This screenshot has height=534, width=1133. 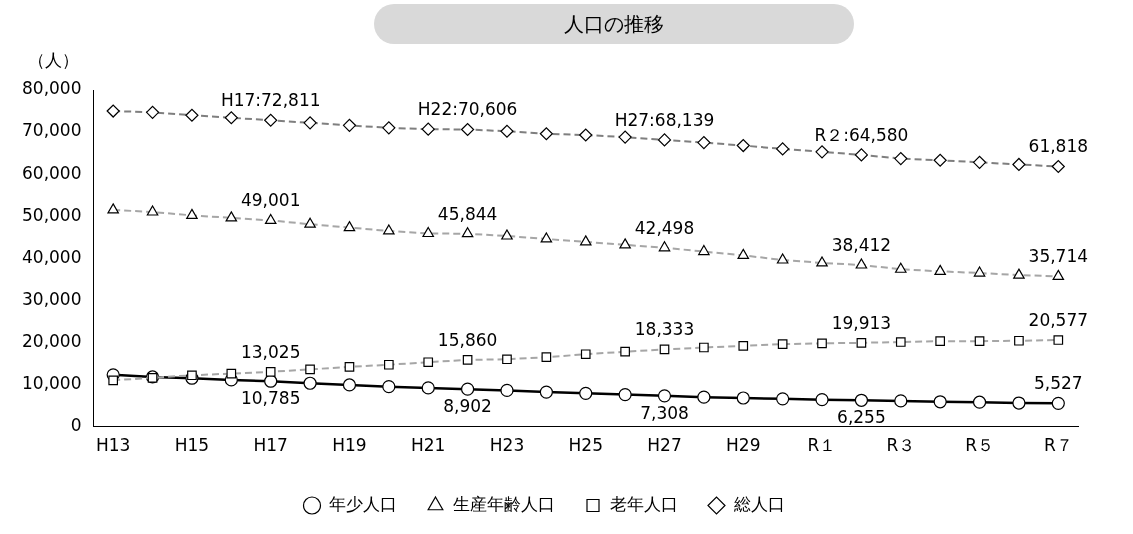 I want to click on data-label: 49,001, so click(x=270, y=200).